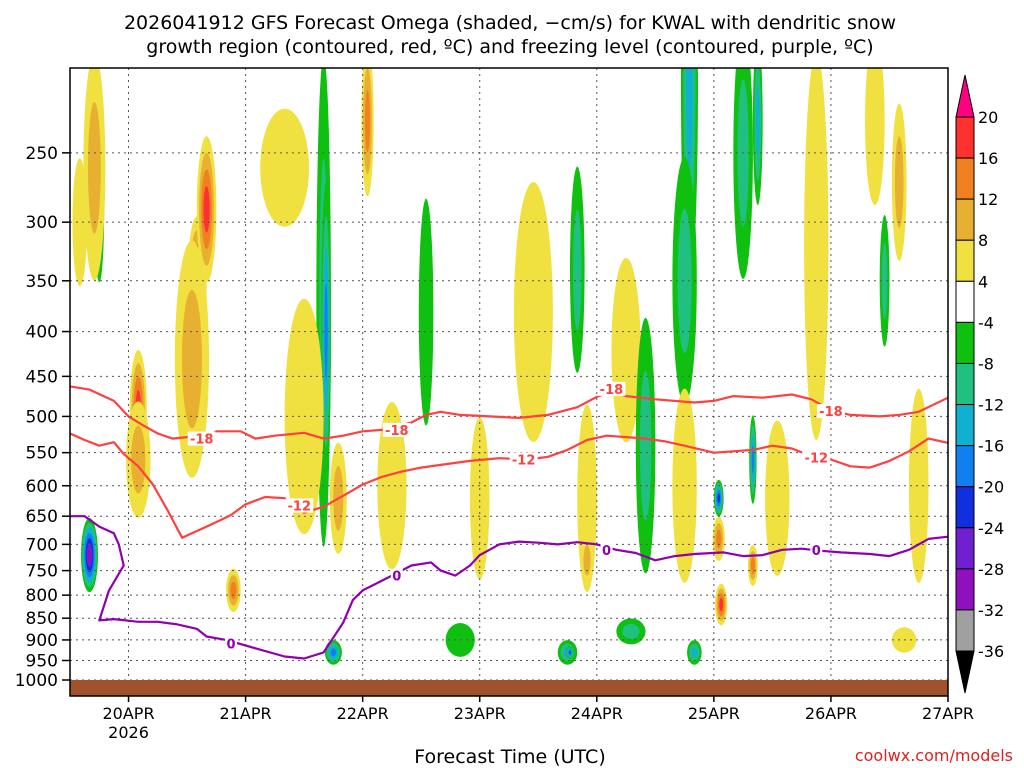  I want to click on contour-label-0-0: 0, so click(230, 644).